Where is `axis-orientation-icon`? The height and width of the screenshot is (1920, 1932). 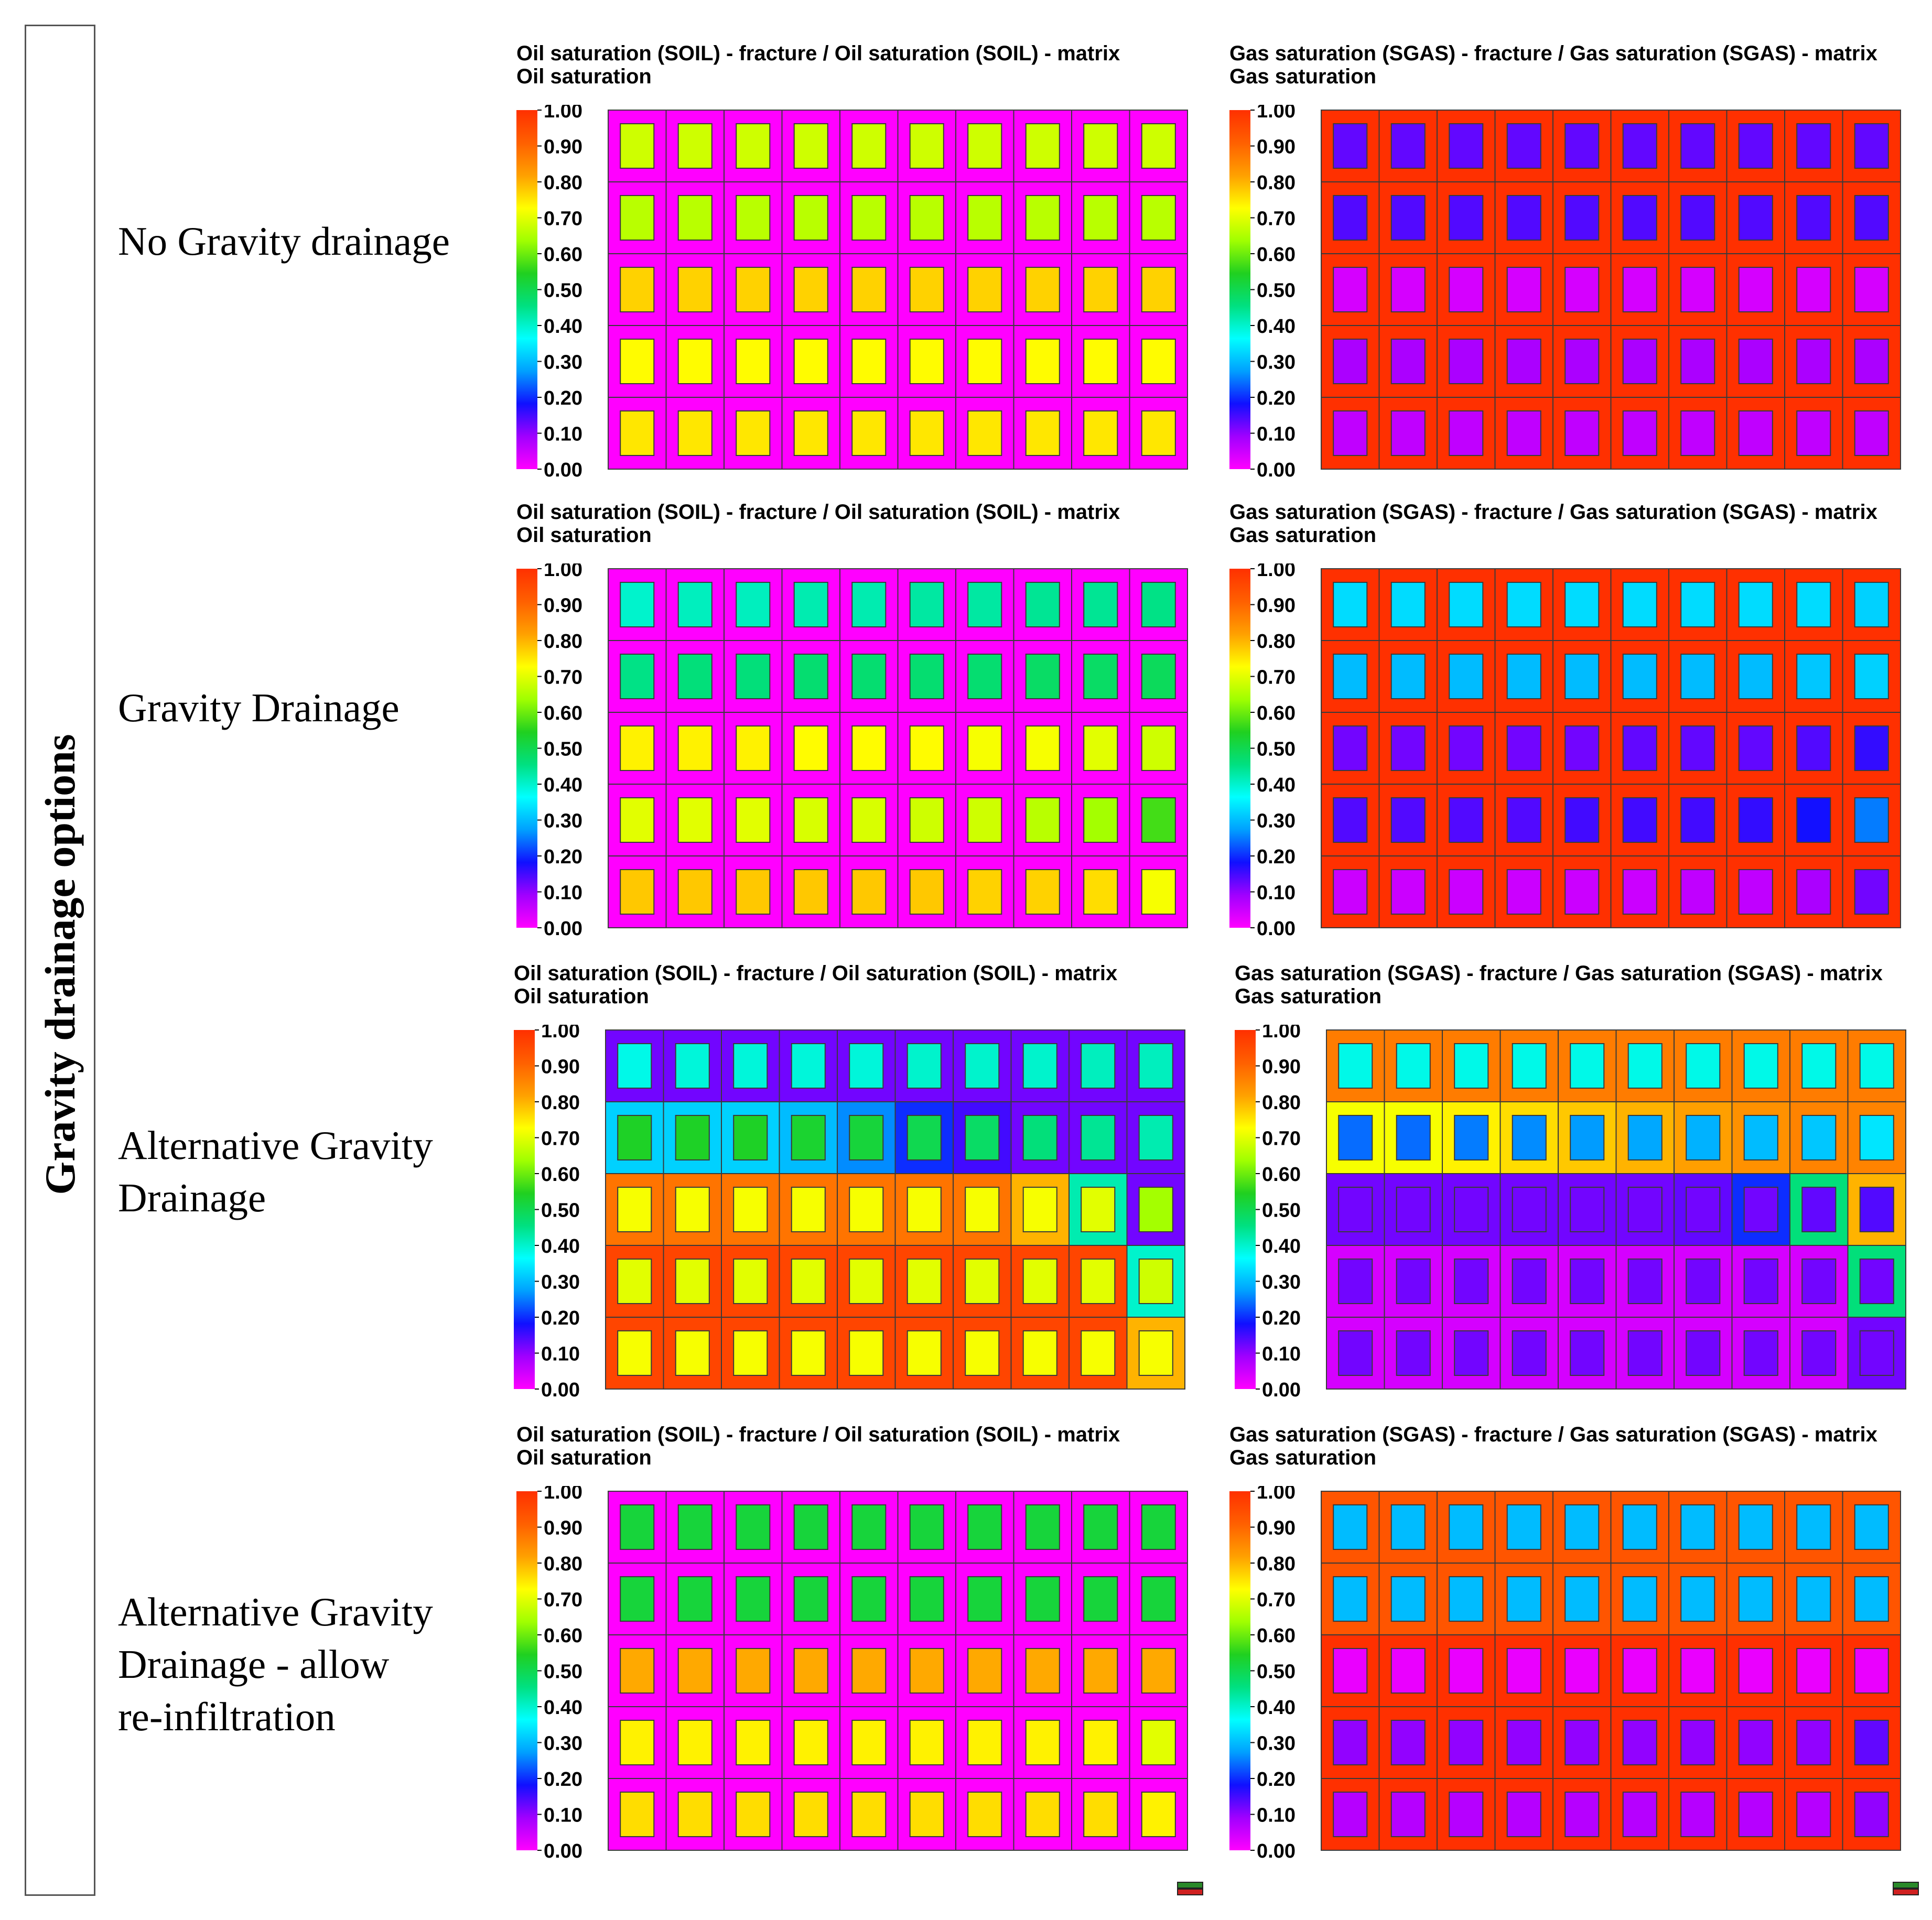 axis-orientation-icon is located at coordinates (1906, 1888).